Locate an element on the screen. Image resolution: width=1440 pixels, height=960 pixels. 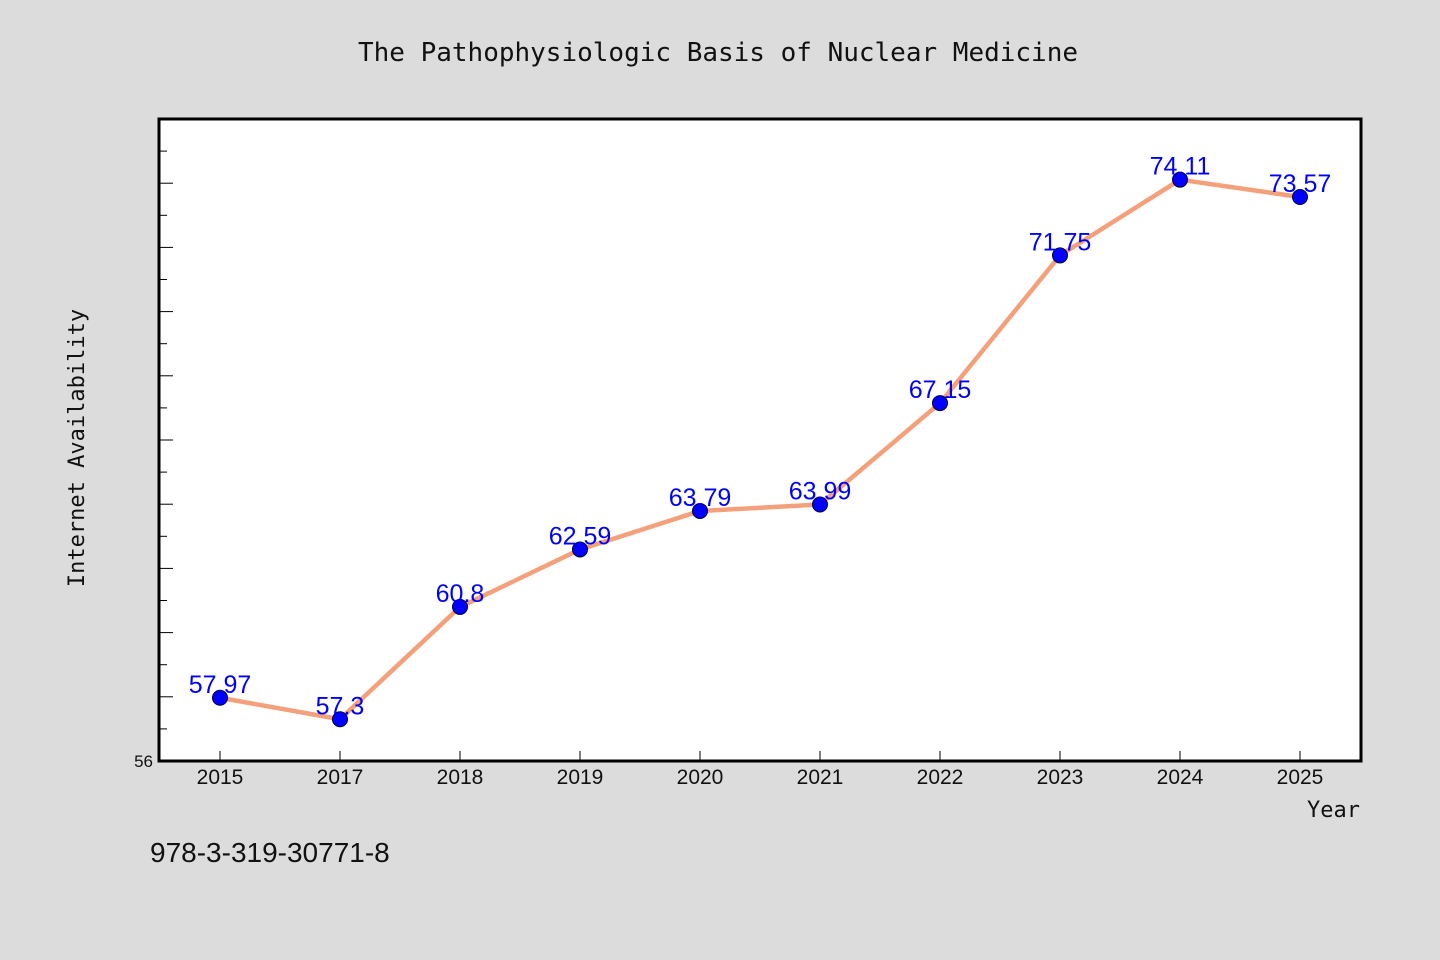
x-tick-label: 2020 is located at coordinates (700, 777).